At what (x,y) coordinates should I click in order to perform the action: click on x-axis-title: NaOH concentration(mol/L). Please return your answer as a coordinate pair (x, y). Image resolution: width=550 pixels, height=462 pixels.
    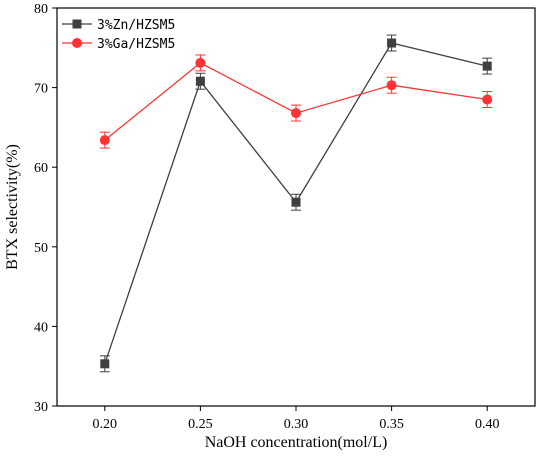
    Looking at the image, I should click on (296, 442).